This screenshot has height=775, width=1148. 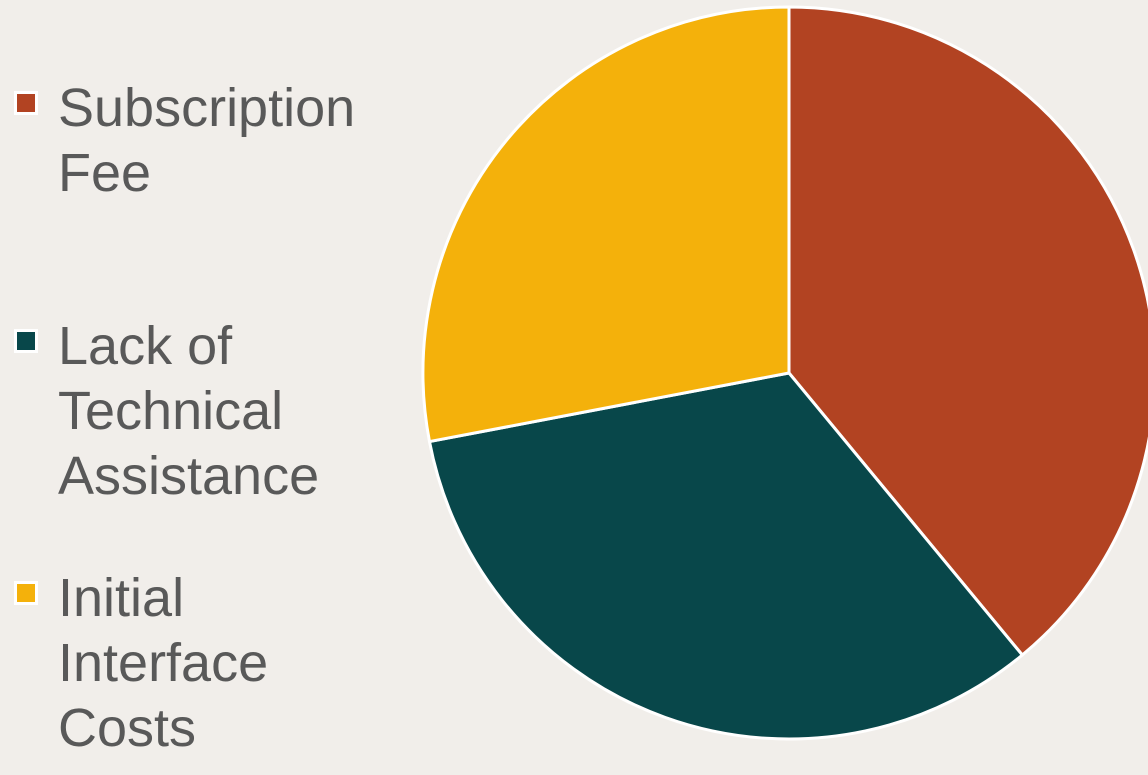 What do you see at coordinates (163, 663) in the screenshot?
I see `legend-label-initial-interface-costs: Initial Interface Costs` at bounding box center [163, 663].